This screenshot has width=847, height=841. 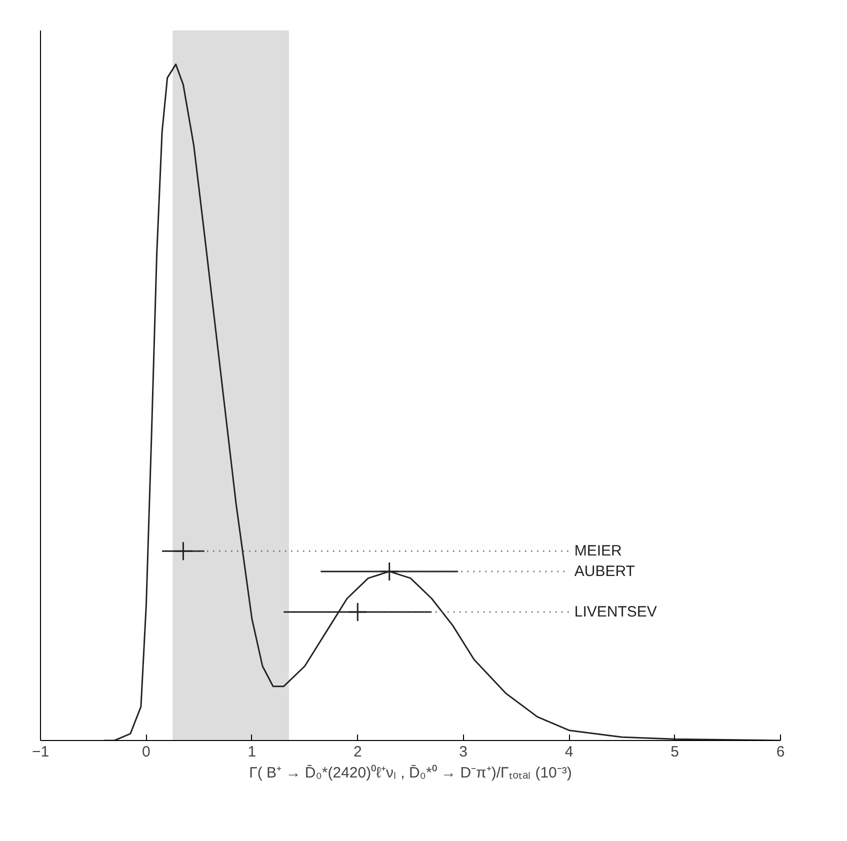 What do you see at coordinates (463, 752) in the screenshot?
I see `x-tick-label: 3` at bounding box center [463, 752].